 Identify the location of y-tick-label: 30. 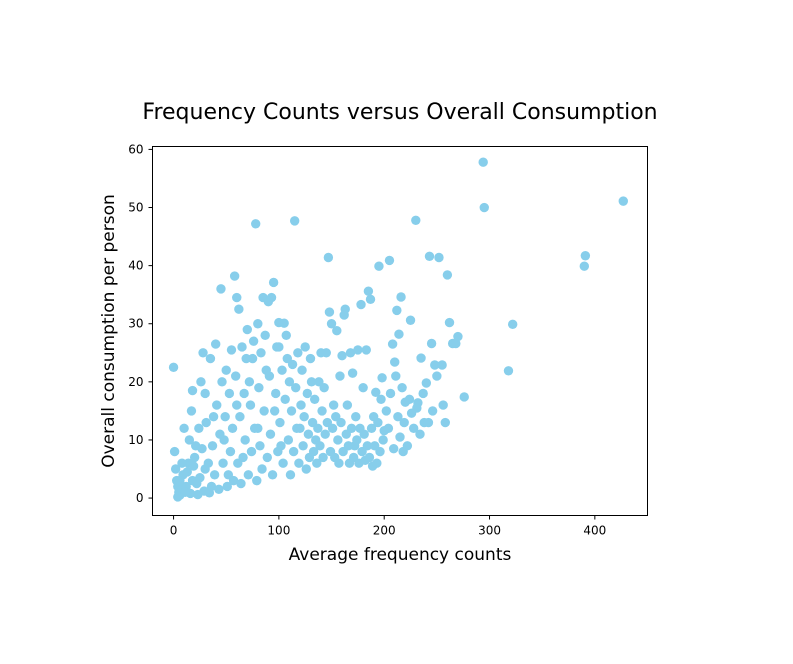
(135, 324).